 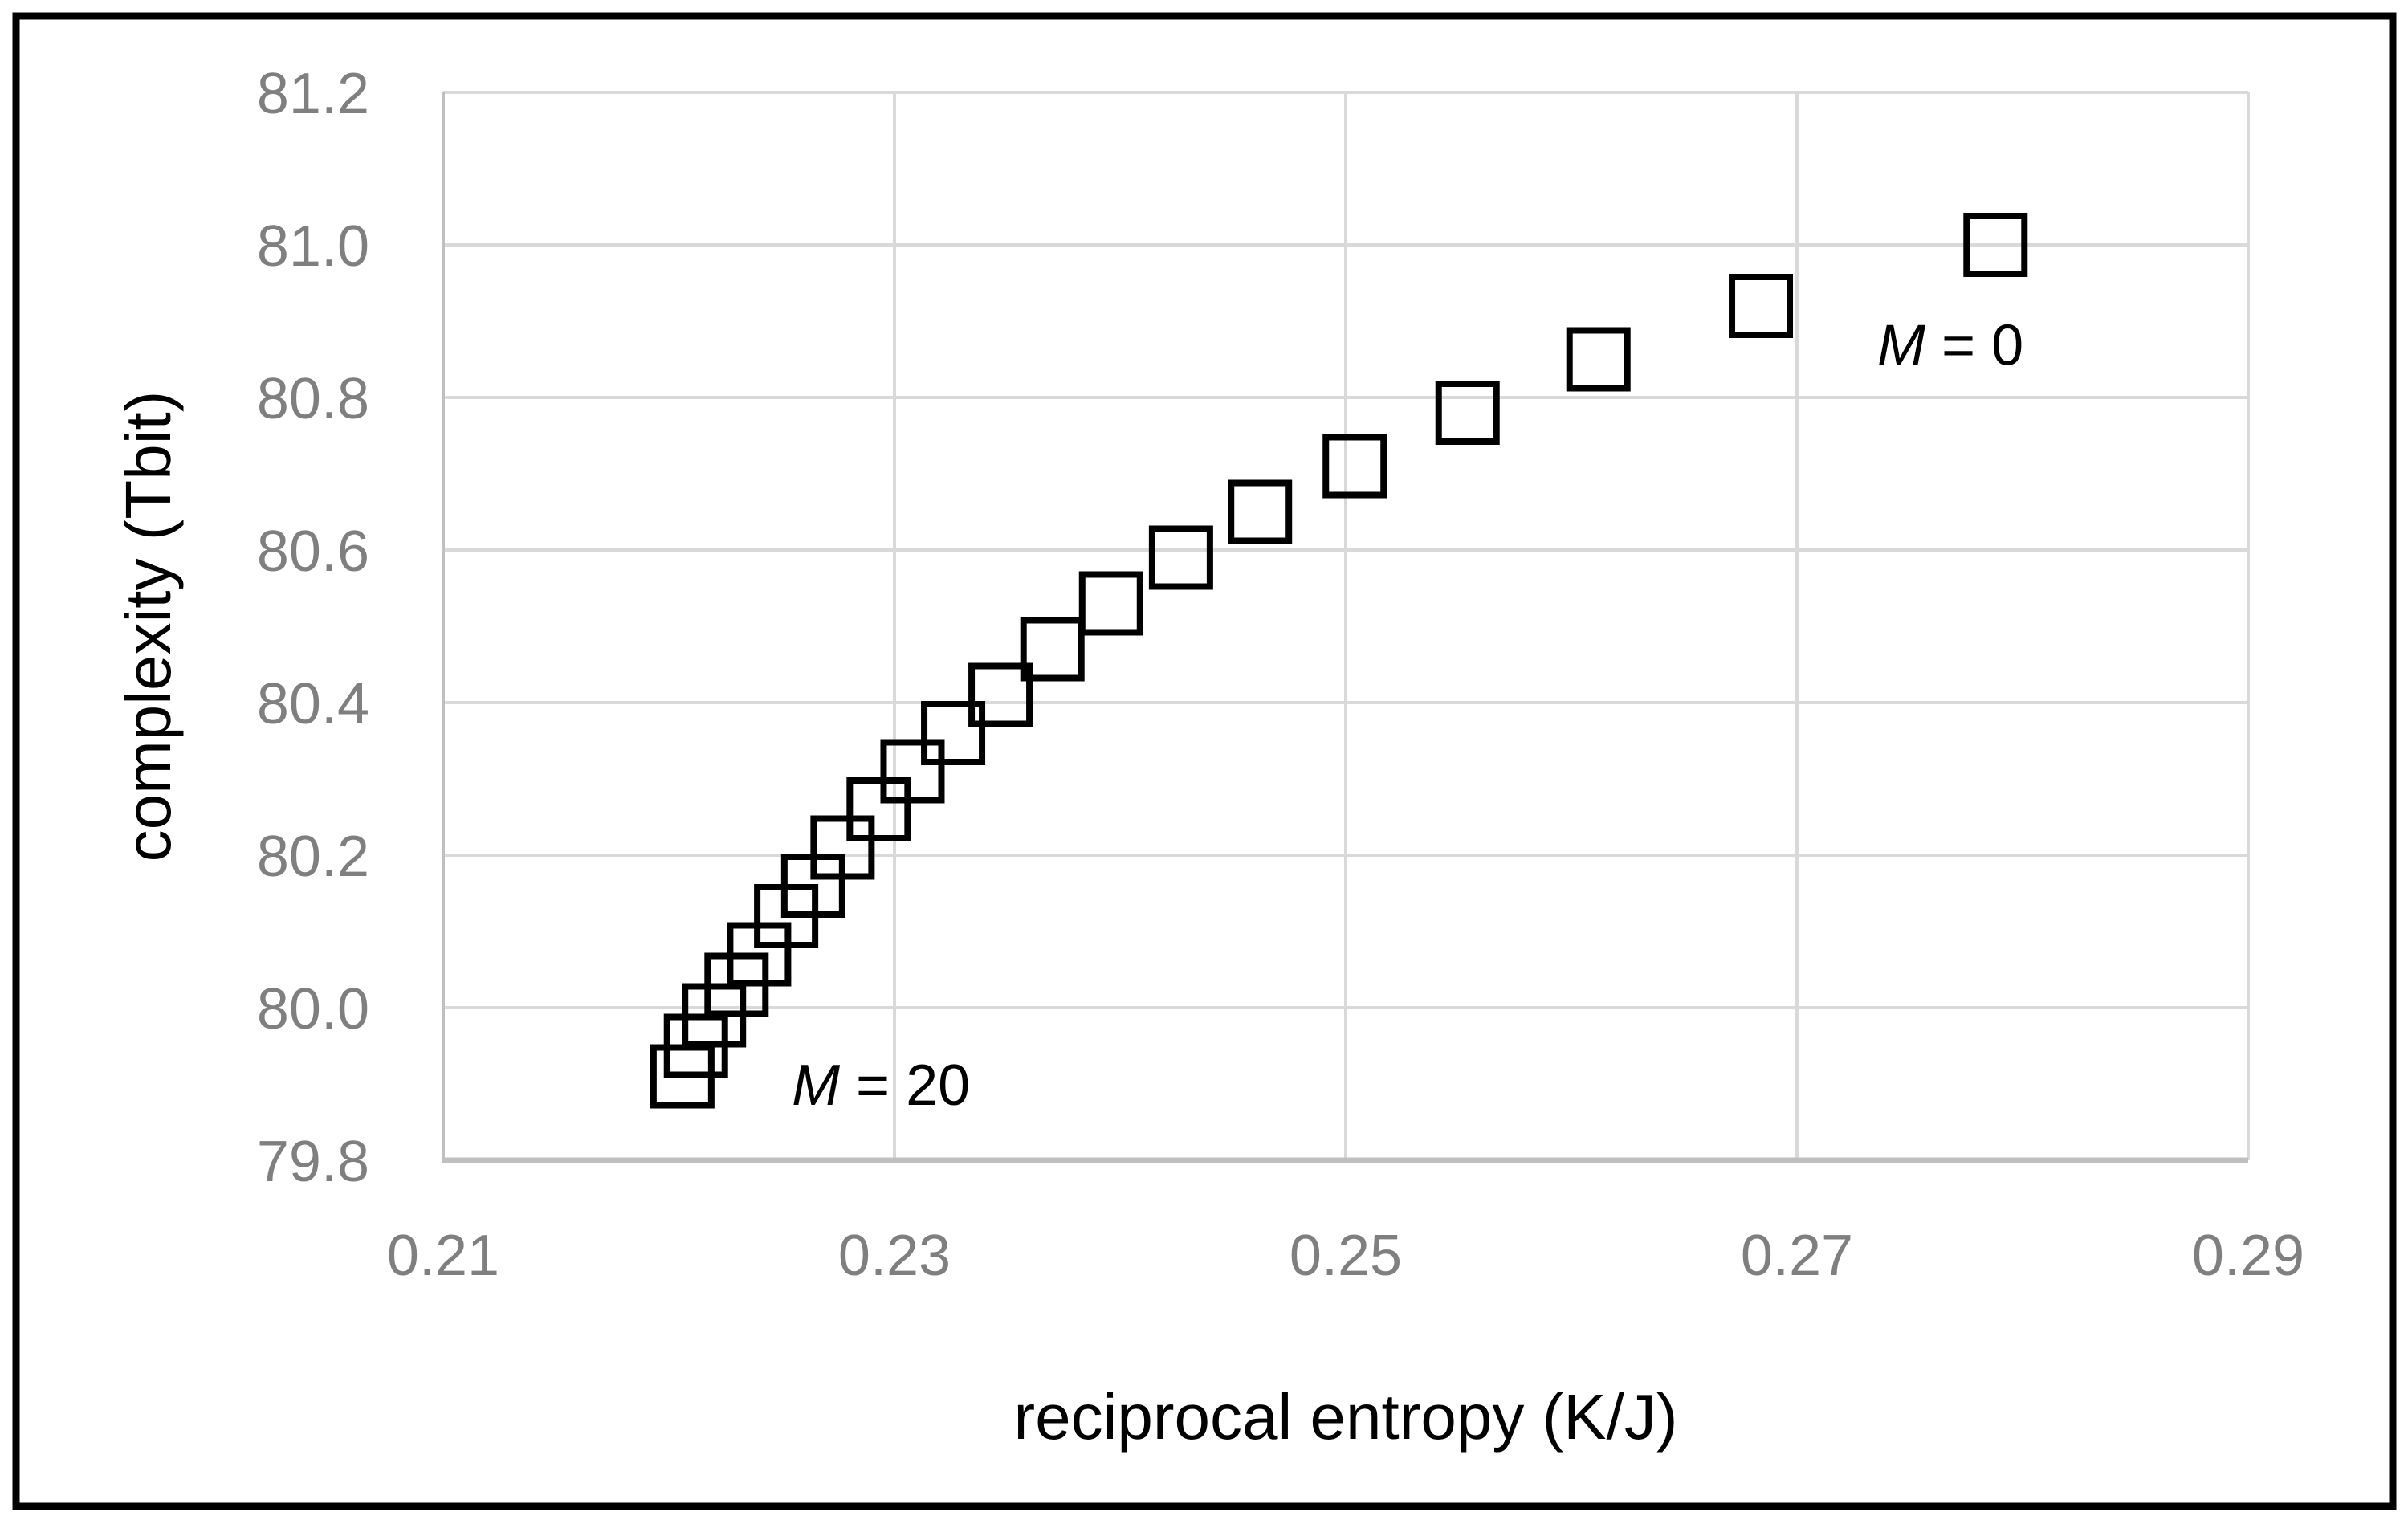 I want to click on x-axis-title: reciprocal entropy (K/J), so click(x=1346, y=1417).